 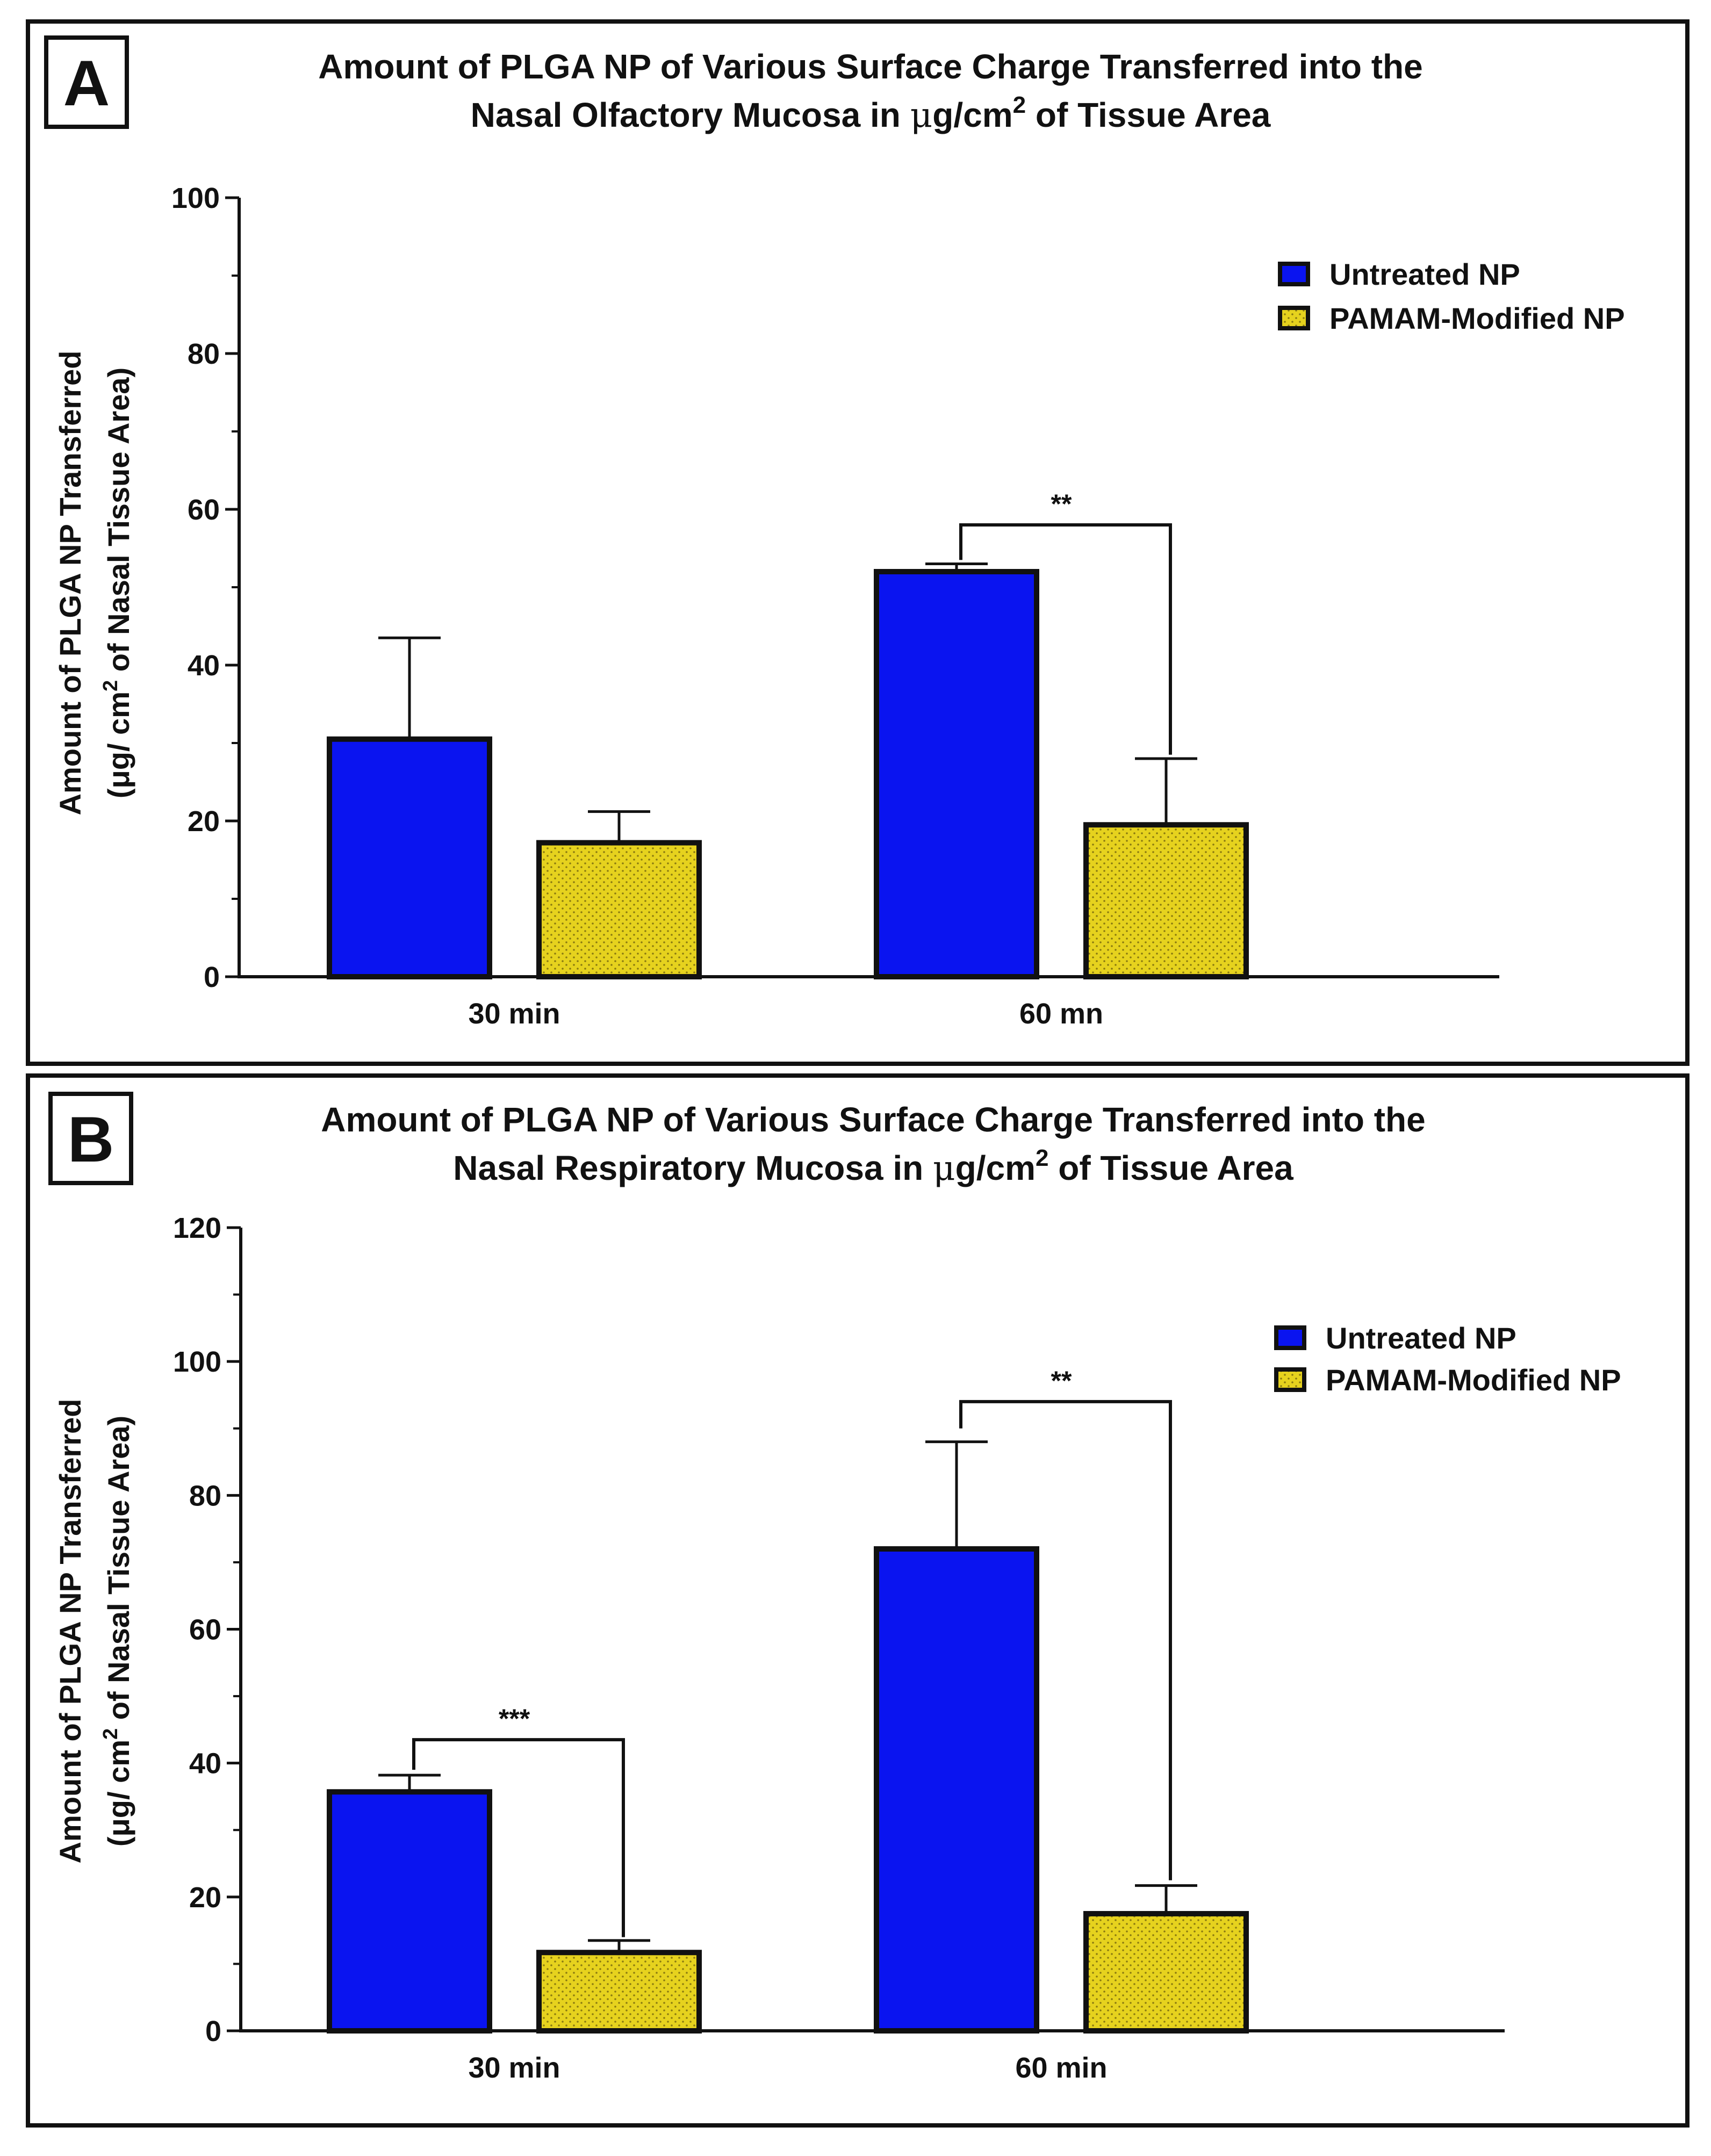 What do you see at coordinates (205, 1764) in the screenshot?
I see `panel-b-ytick-label: 40` at bounding box center [205, 1764].